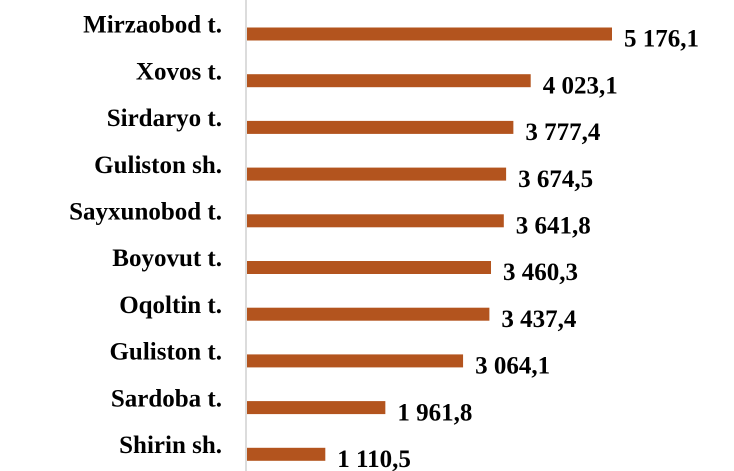  I want to click on value-label: 3 674,5, so click(555, 179).